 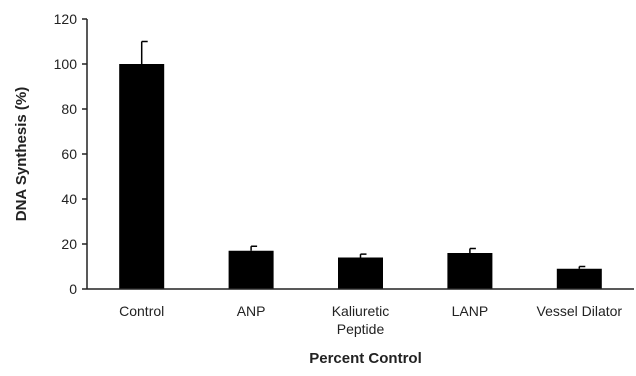 What do you see at coordinates (69, 109) in the screenshot?
I see `y-tick-label: 80` at bounding box center [69, 109].